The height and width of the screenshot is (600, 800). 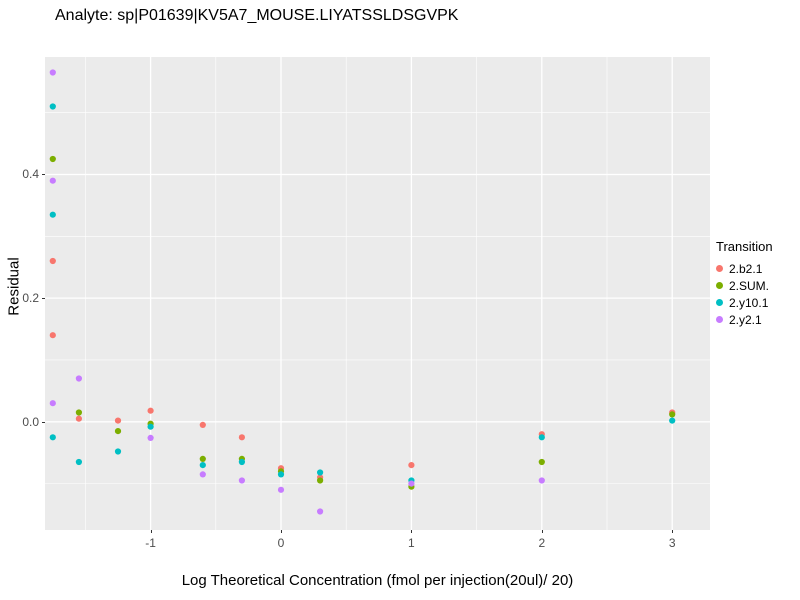 What do you see at coordinates (150, 543) in the screenshot?
I see `x-tick-label: -1` at bounding box center [150, 543].